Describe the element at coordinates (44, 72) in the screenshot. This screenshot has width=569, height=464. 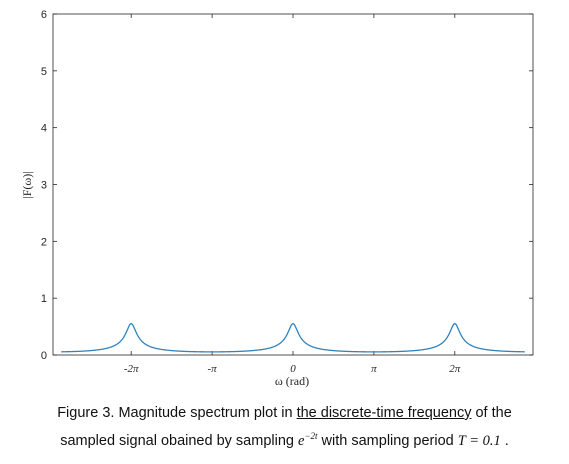
I see `y-tick-label: 5` at that location.